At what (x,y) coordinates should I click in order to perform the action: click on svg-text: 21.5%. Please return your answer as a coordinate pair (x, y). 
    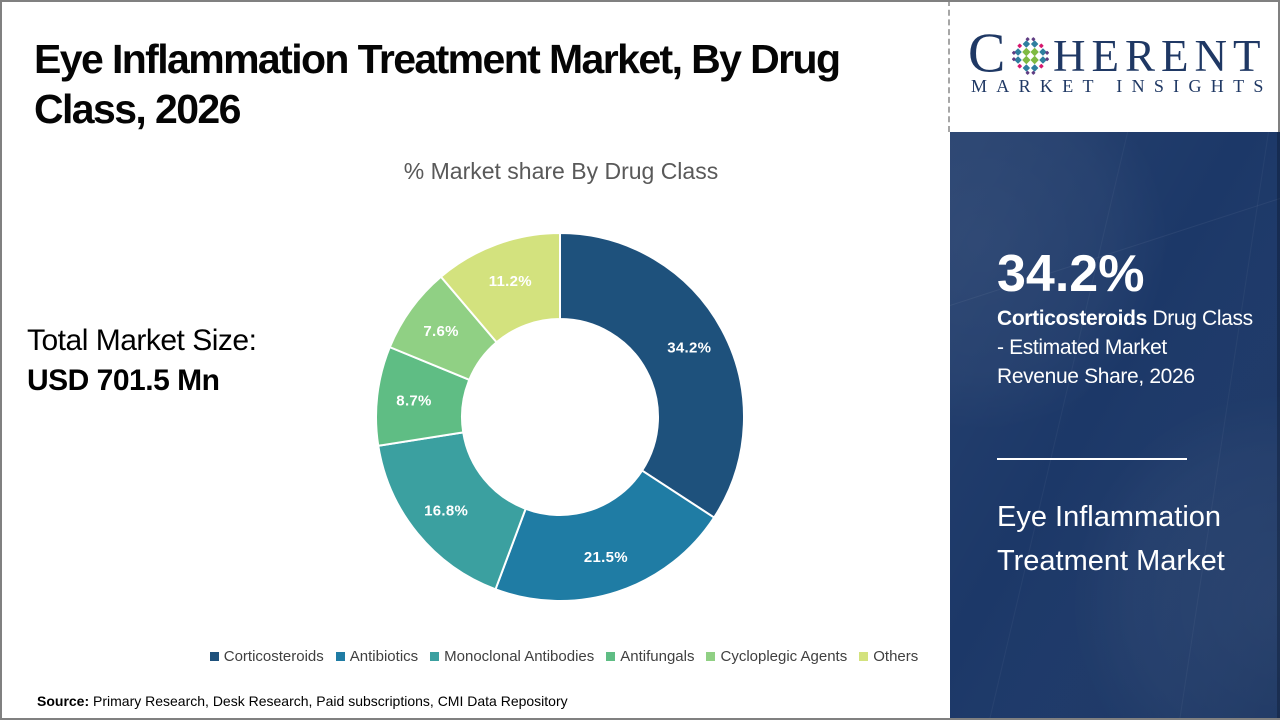
    Looking at the image, I should click on (606, 557).